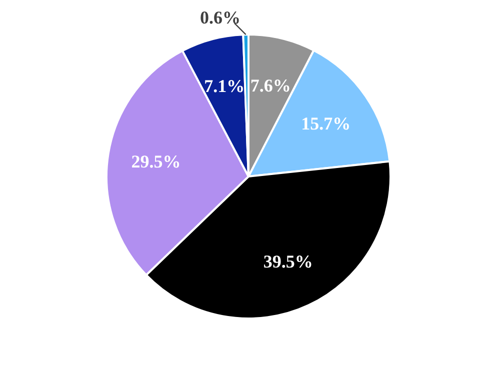 The image size is (498, 384). What do you see at coordinates (224, 86) in the screenshot?
I see `data-label: 7.1%` at bounding box center [224, 86].